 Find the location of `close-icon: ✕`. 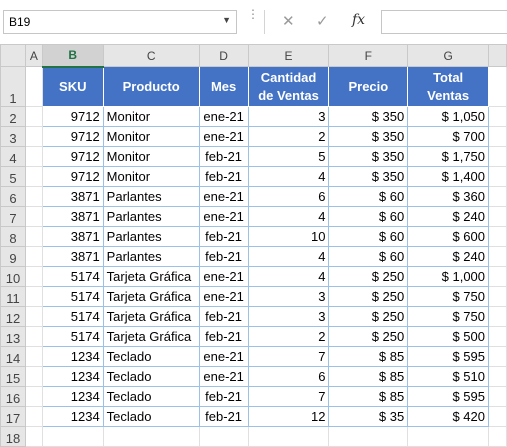

close-icon: ✕ is located at coordinates (288, 21).